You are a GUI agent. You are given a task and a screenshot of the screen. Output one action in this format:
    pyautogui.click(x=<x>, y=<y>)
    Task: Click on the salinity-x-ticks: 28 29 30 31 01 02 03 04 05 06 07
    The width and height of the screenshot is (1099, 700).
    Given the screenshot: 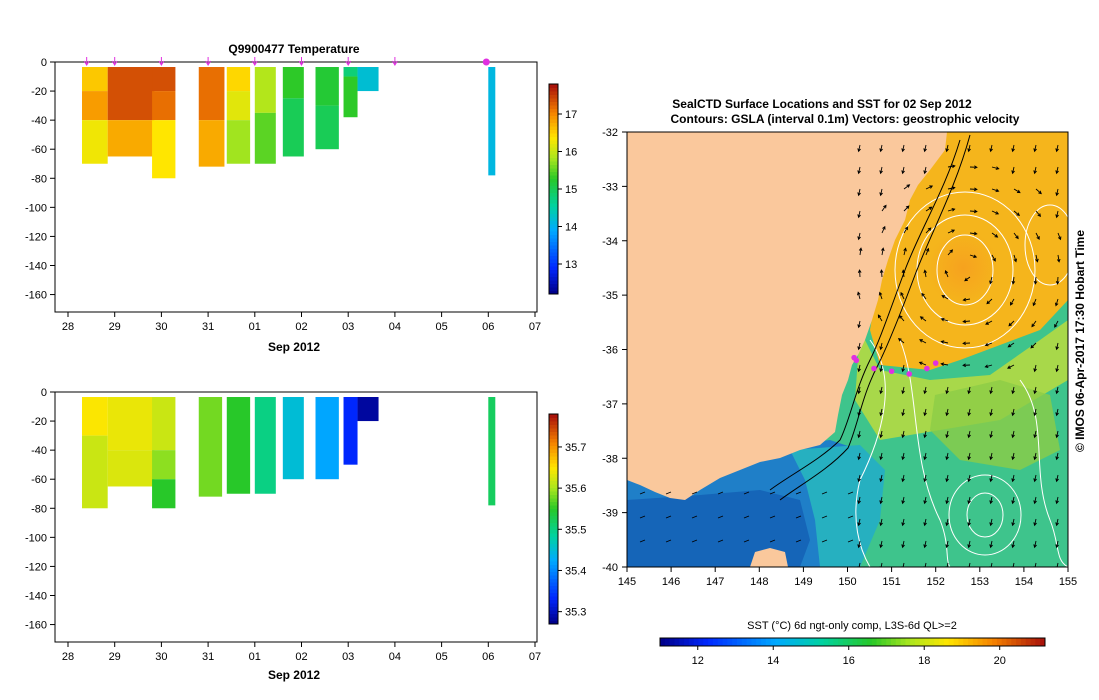 What is the action you would take?
    pyautogui.click(x=301, y=652)
    